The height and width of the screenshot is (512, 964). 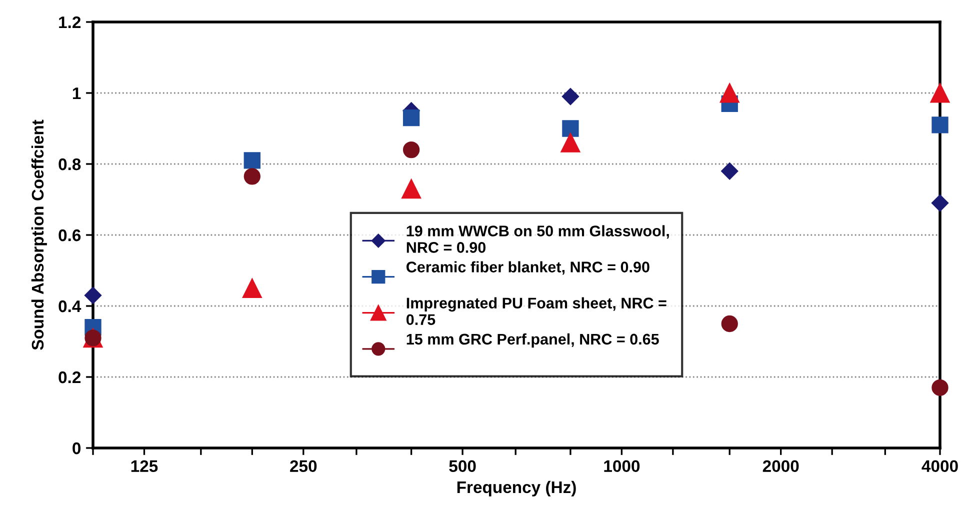 I want to click on x-tick-label: 500, so click(x=462, y=466).